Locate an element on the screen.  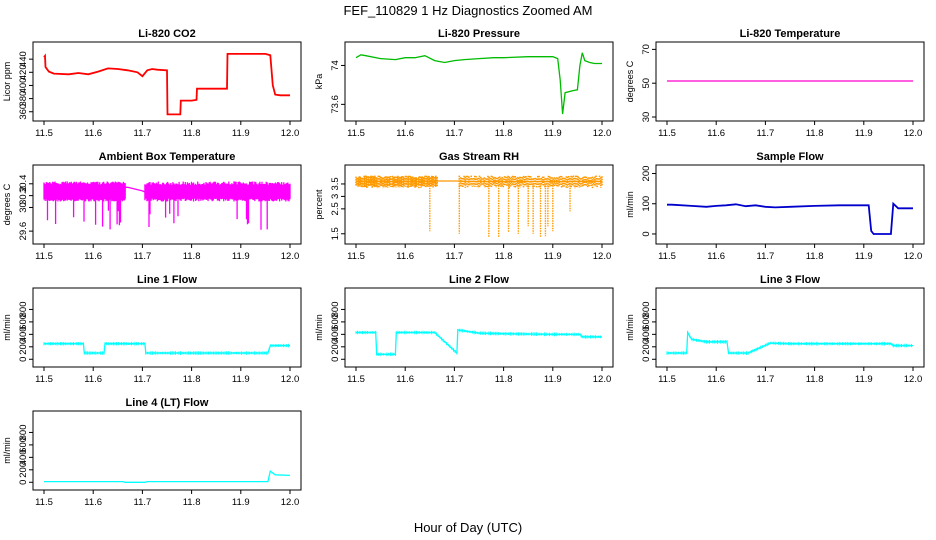
panel-title: Line 4 (LT) Flow is located at coordinates (167, 403).